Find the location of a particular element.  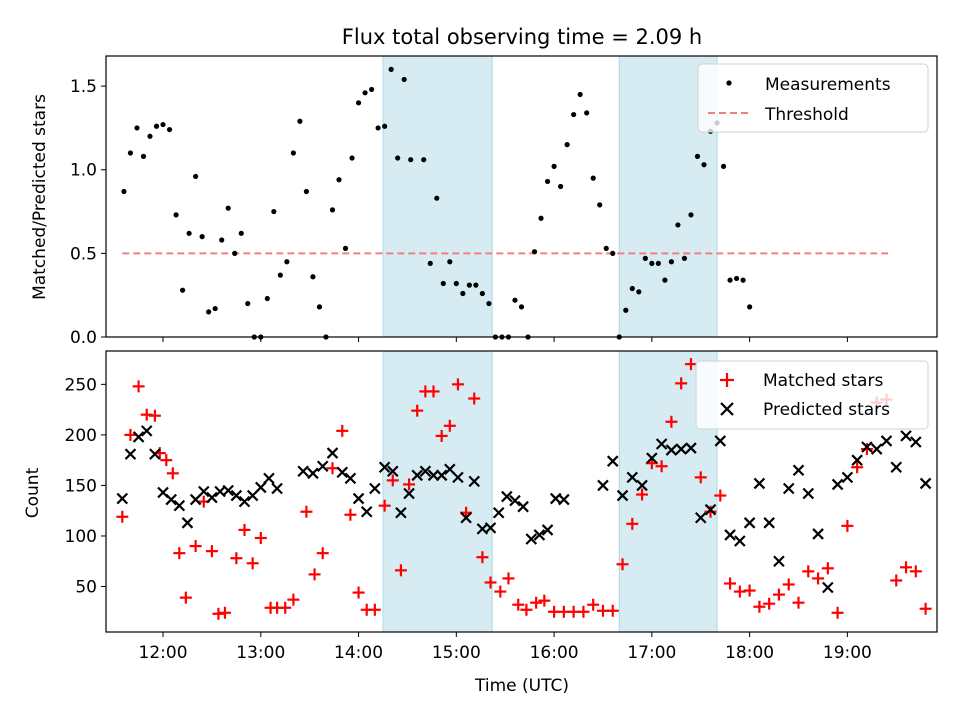

legend-predicted-label: Predicted stars is located at coordinates (826, 410).